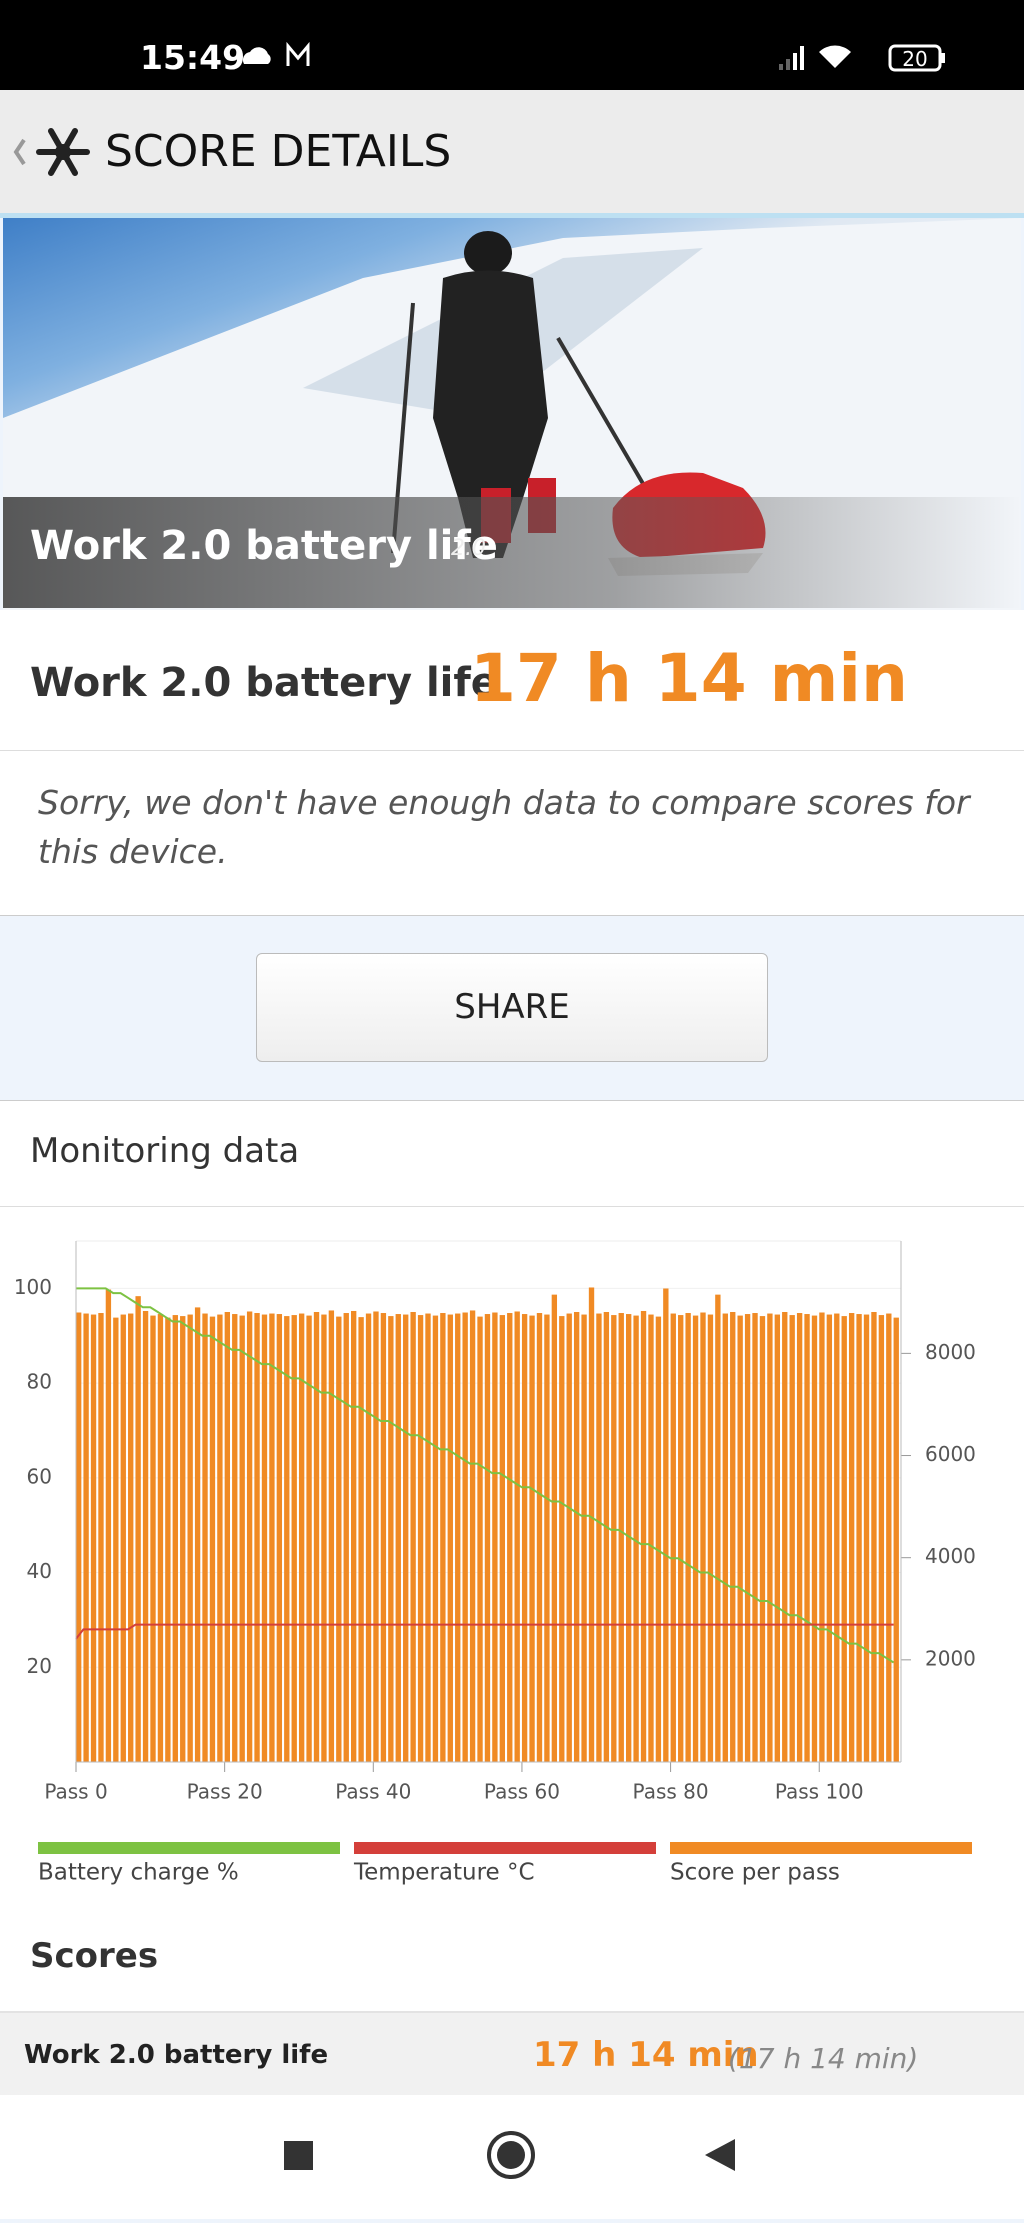 The width and height of the screenshot is (1024, 2223). I want to click on nav-bar, so click(512, 2157).